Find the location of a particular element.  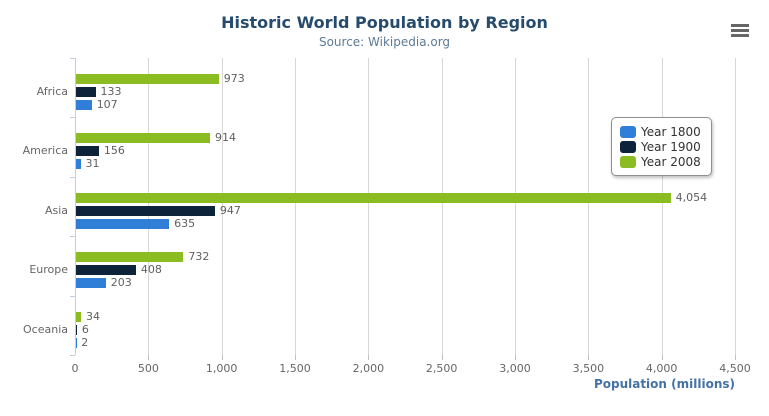

bar-year-2008-oceania is located at coordinates (78, 317).